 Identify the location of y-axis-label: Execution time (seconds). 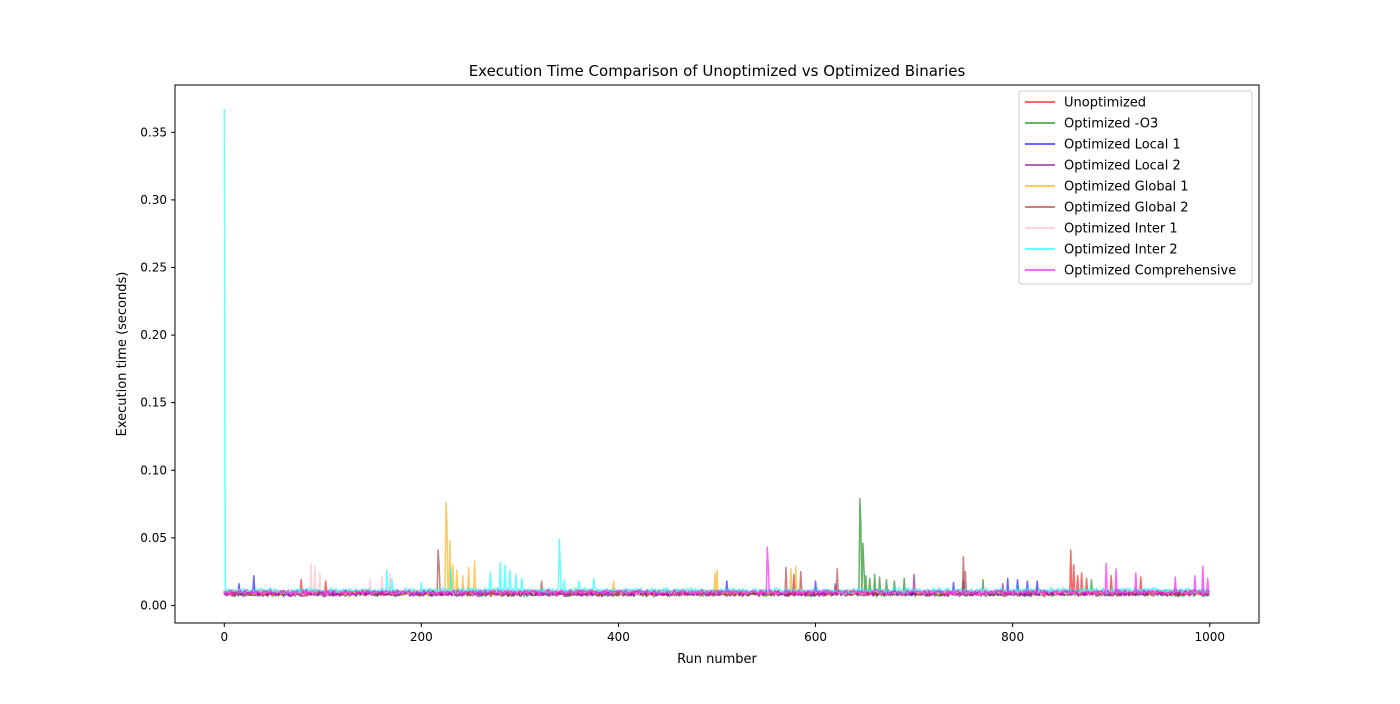
(122, 354).